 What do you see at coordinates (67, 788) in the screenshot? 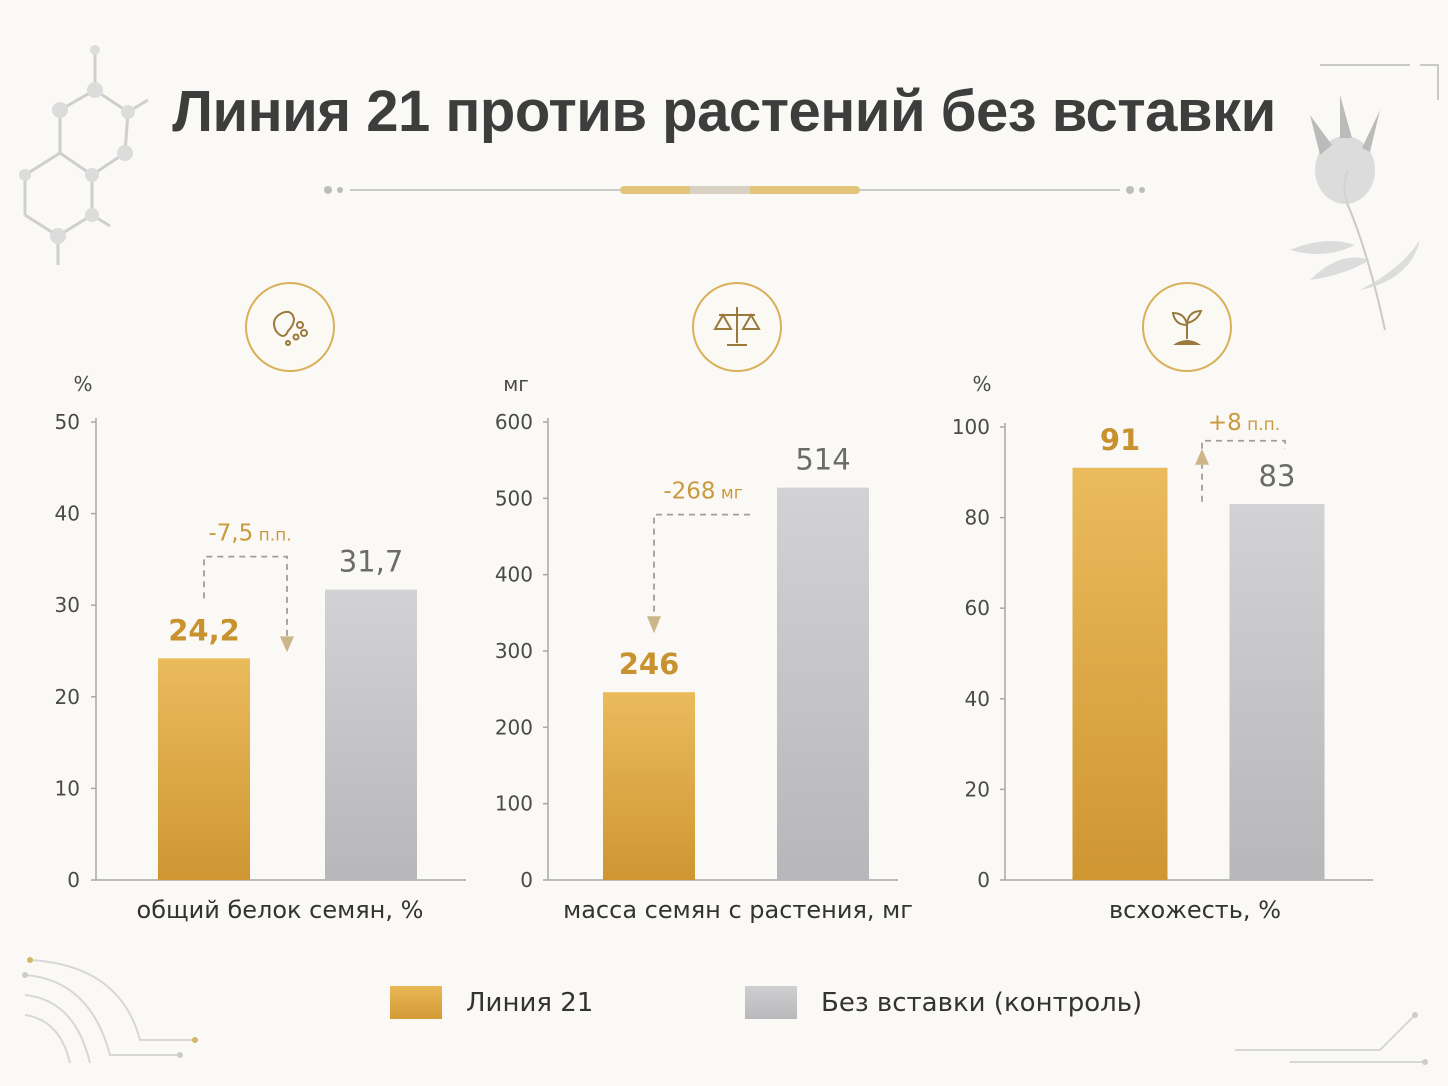
I see `y-tick-label: 10` at bounding box center [67, 788].